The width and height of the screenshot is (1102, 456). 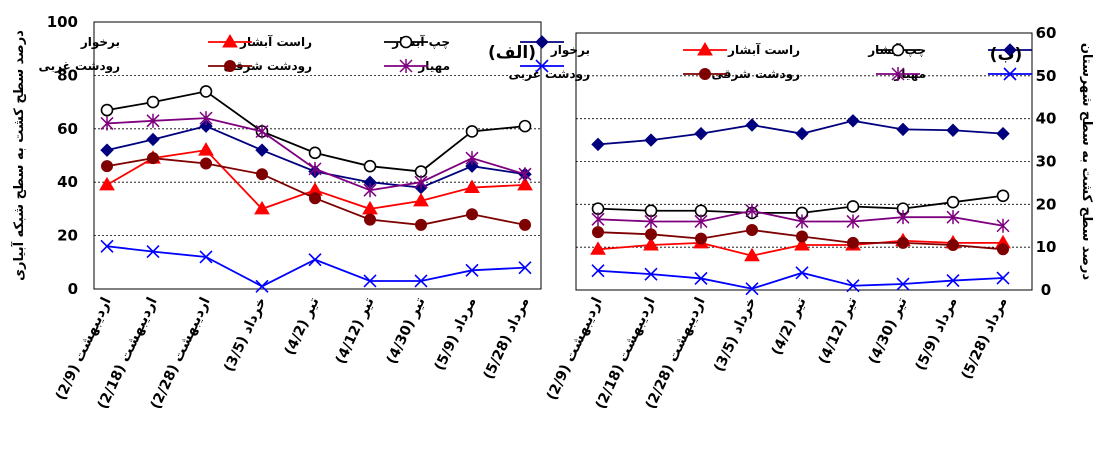 I want to click on legend-label: راست آبشار, so click(x=275, y=41).